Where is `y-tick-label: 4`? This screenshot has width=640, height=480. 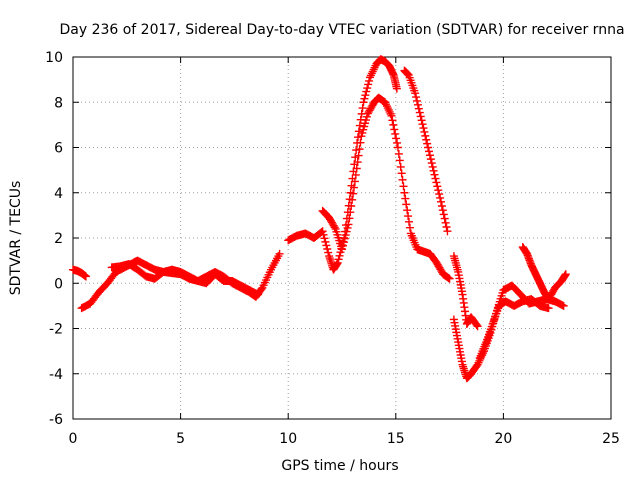 y-tick-label: 4 is located at coordinates (58, 194).